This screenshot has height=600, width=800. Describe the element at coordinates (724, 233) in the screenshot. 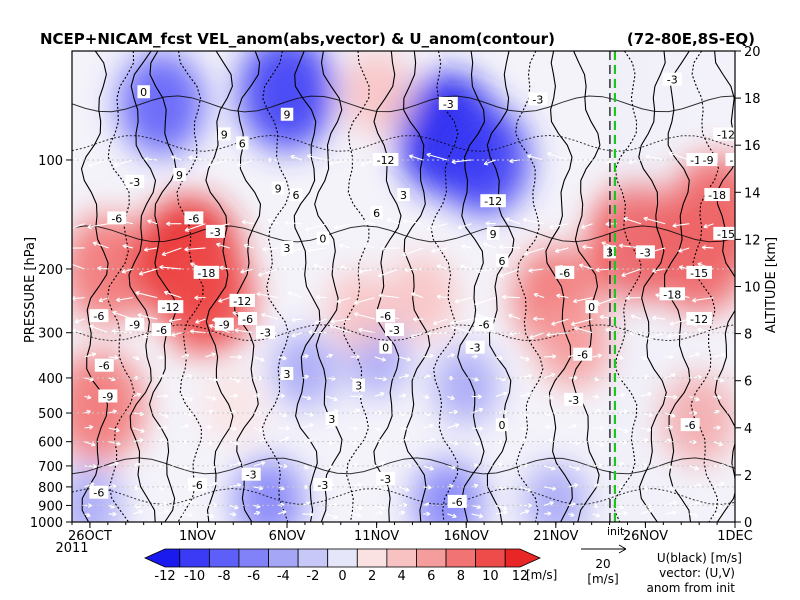

I see `contour-label: -15` at that location.